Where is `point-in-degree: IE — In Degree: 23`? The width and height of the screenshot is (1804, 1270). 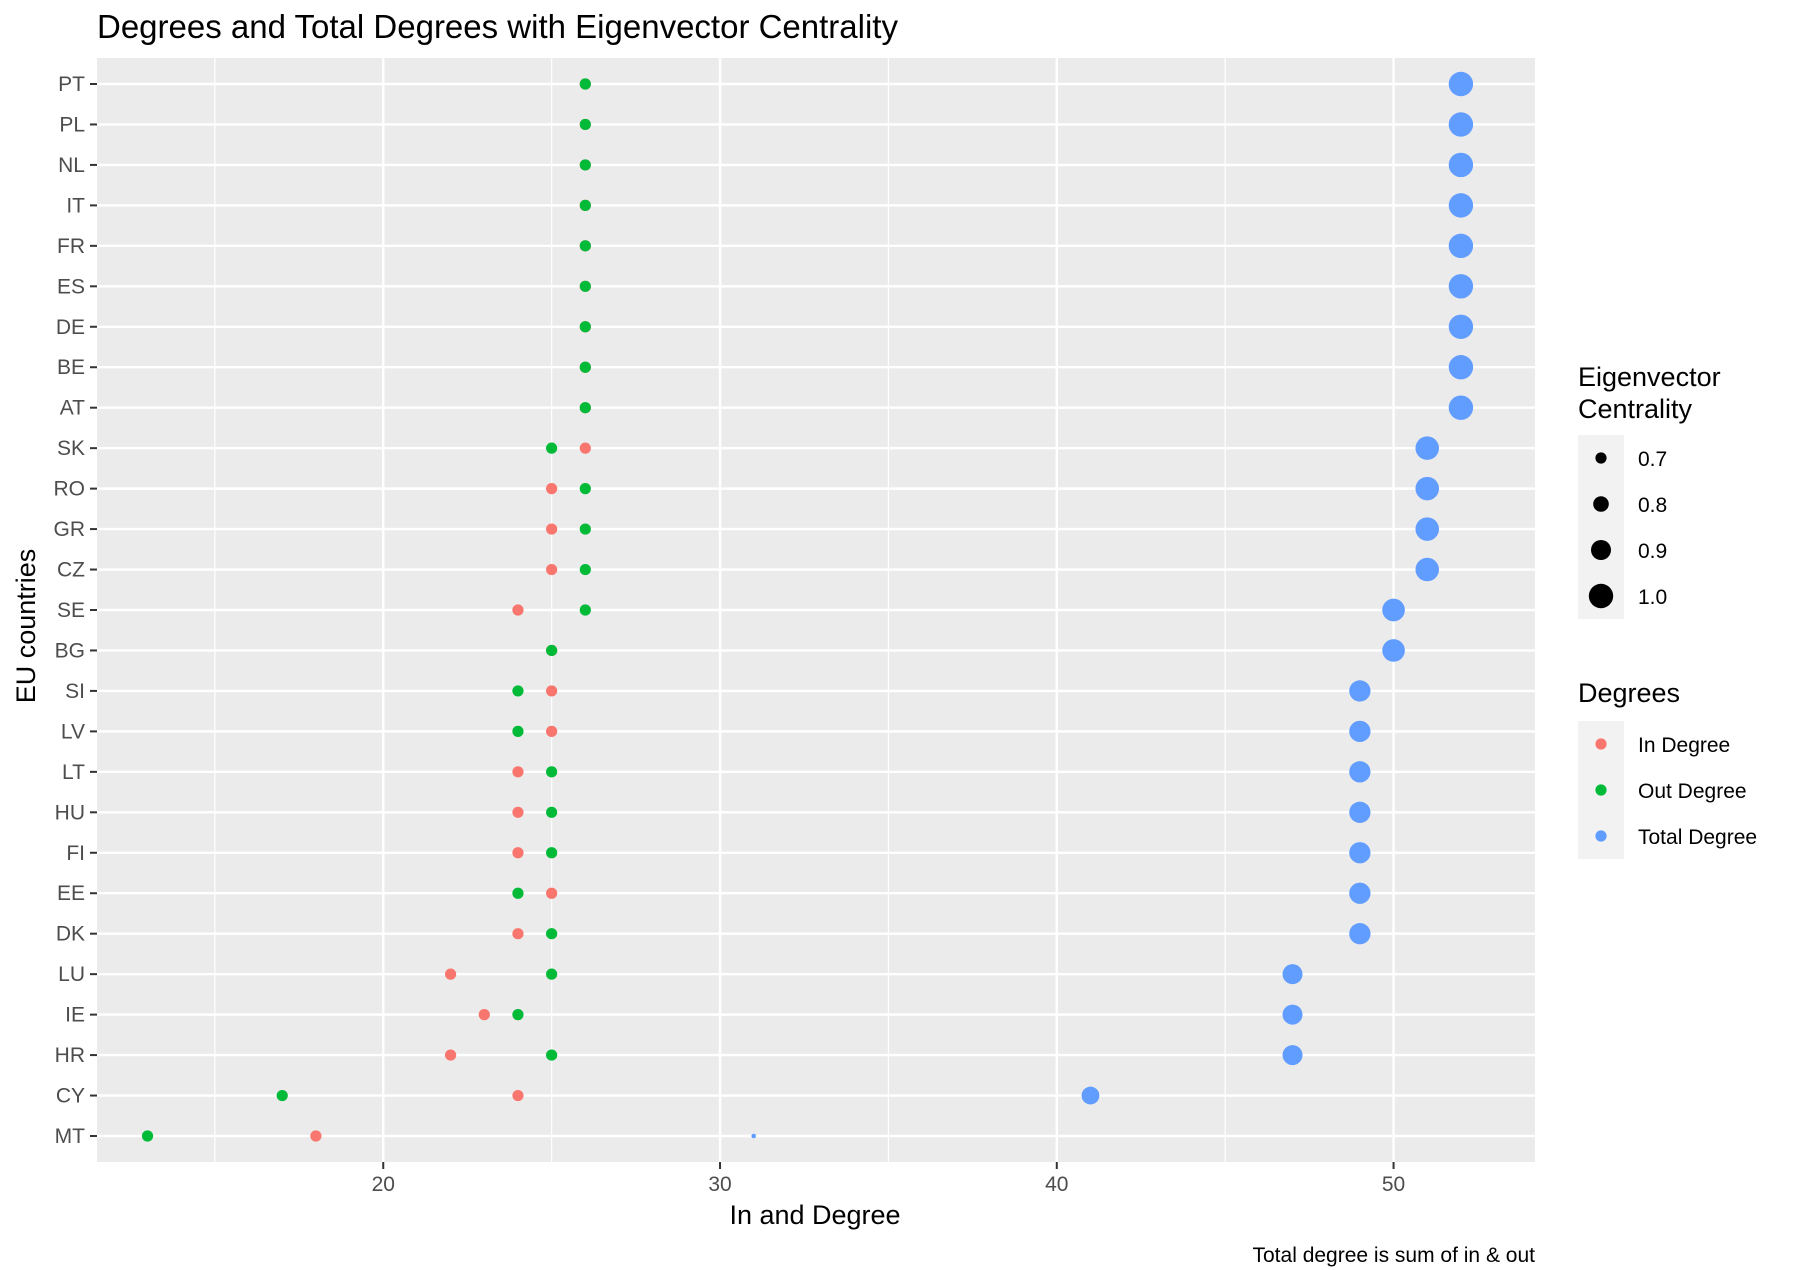
point-in-degree: IE — In Degree: 23 is located at coordinates (484, 1015).